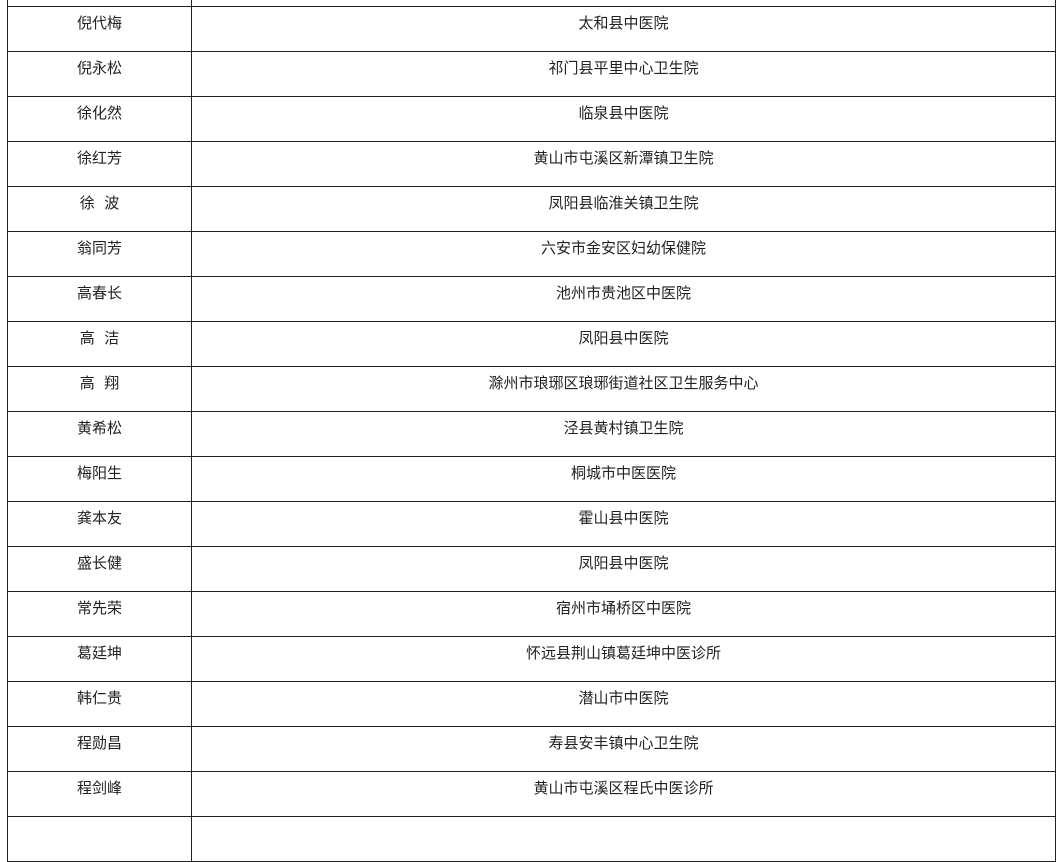 Image resolution: width=1061 pixels, height=862 pixels. I want to click on institution-cell: 临泉县中医院, so click(623, 119).